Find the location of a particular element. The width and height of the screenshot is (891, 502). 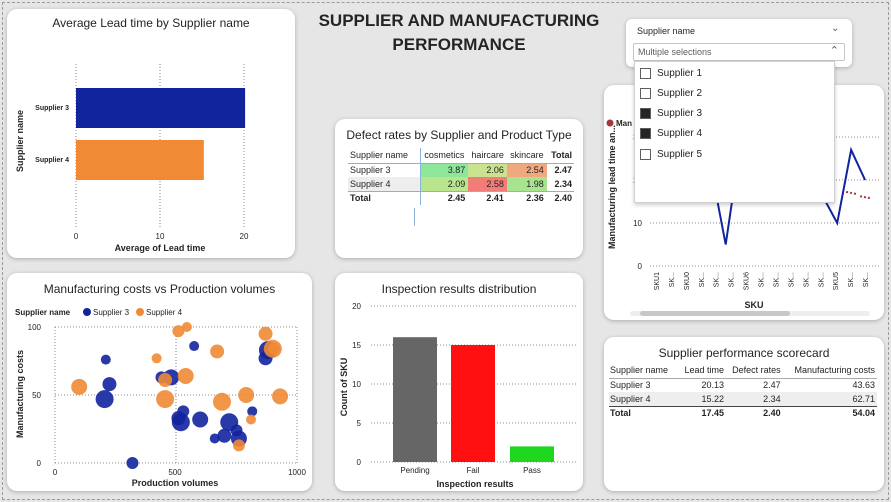

table-total-row: Total 2.45 2.41 2.36 2.40 is located at coordinates (461, 198).